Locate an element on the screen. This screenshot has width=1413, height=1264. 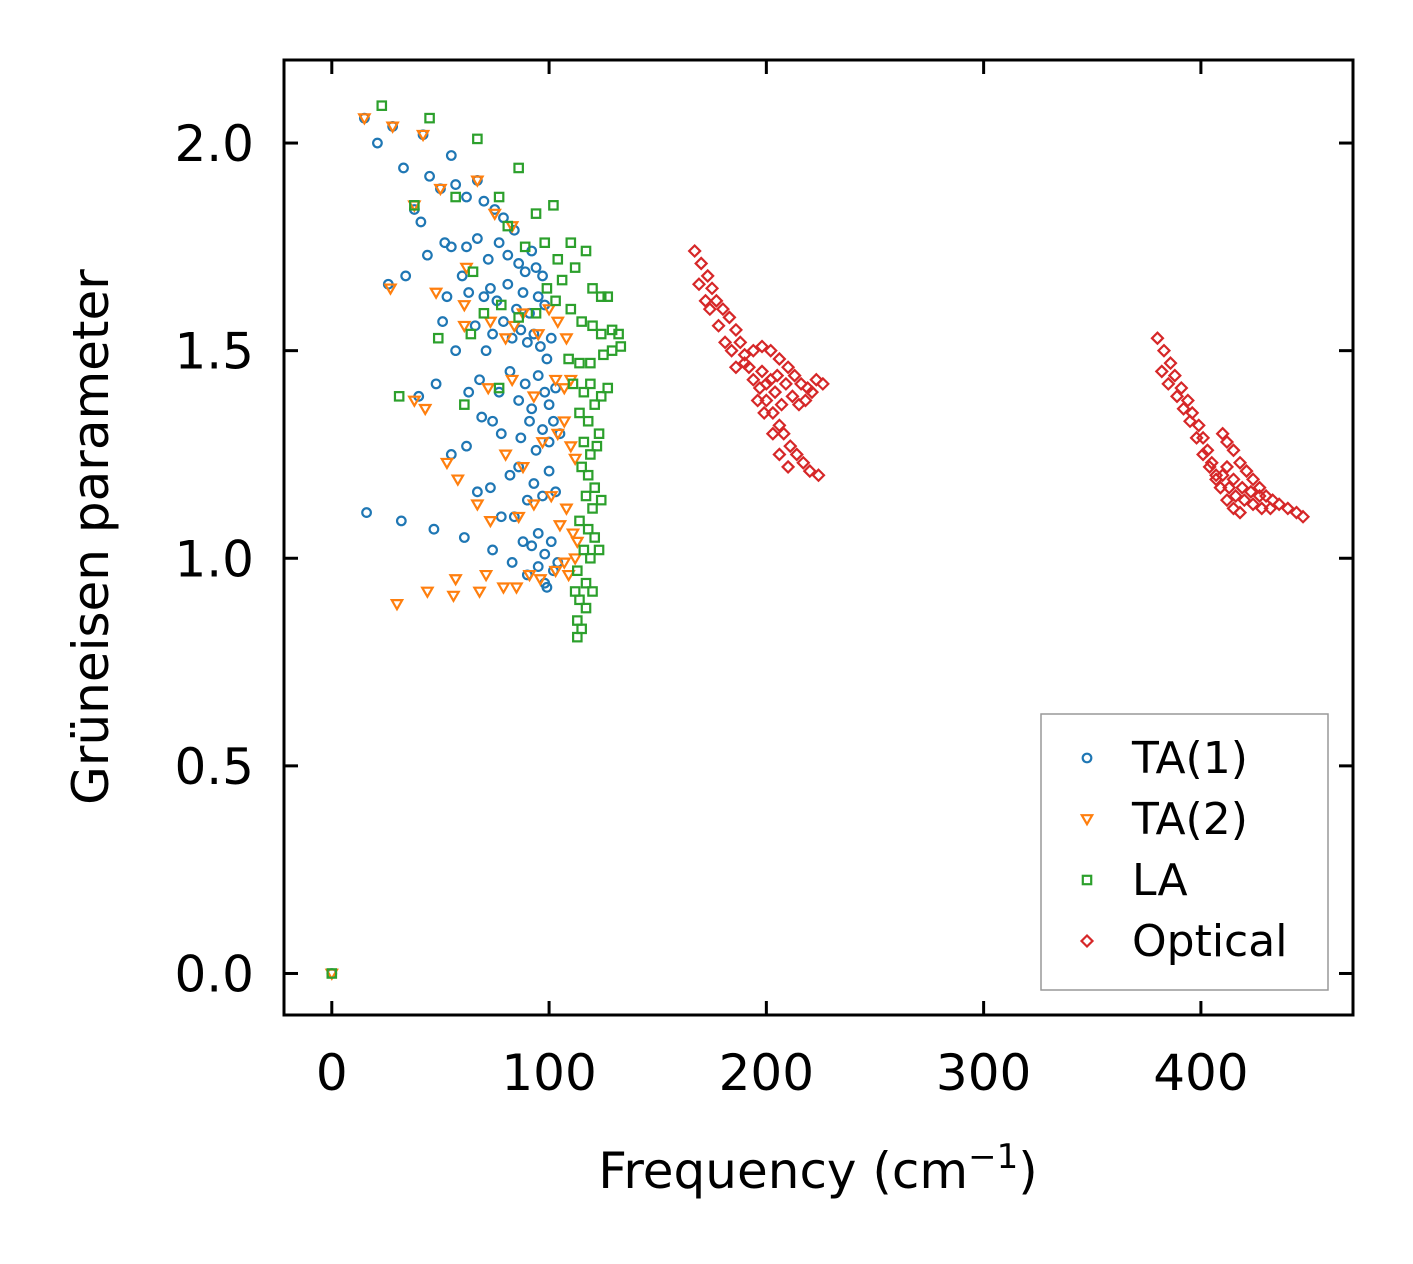
legend-item: LA is located at coordinates (1134, 880).